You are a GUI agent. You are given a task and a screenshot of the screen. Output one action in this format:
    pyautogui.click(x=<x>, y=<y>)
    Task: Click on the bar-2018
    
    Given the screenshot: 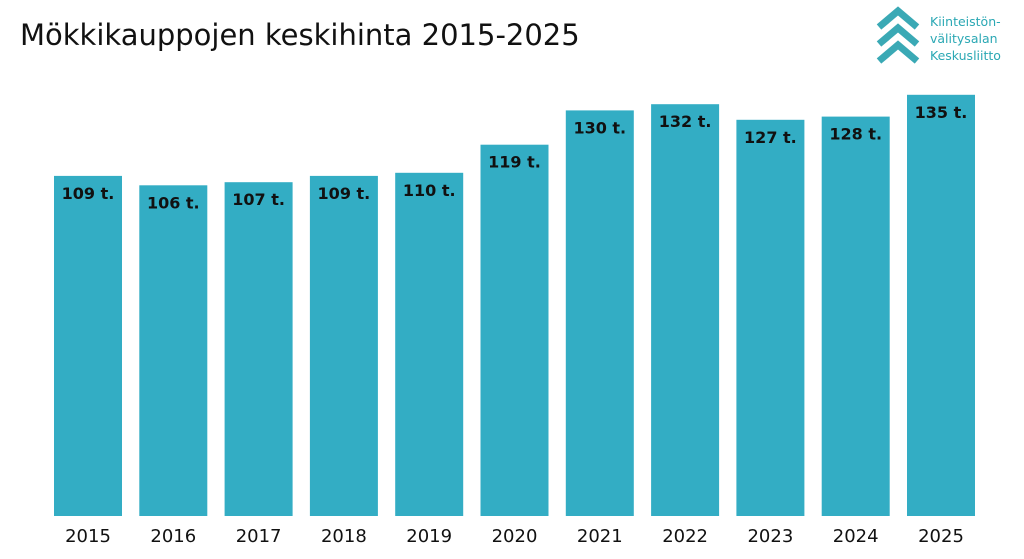 What is the action you would take?
    pyautogui.click(x=343, y=345)
    